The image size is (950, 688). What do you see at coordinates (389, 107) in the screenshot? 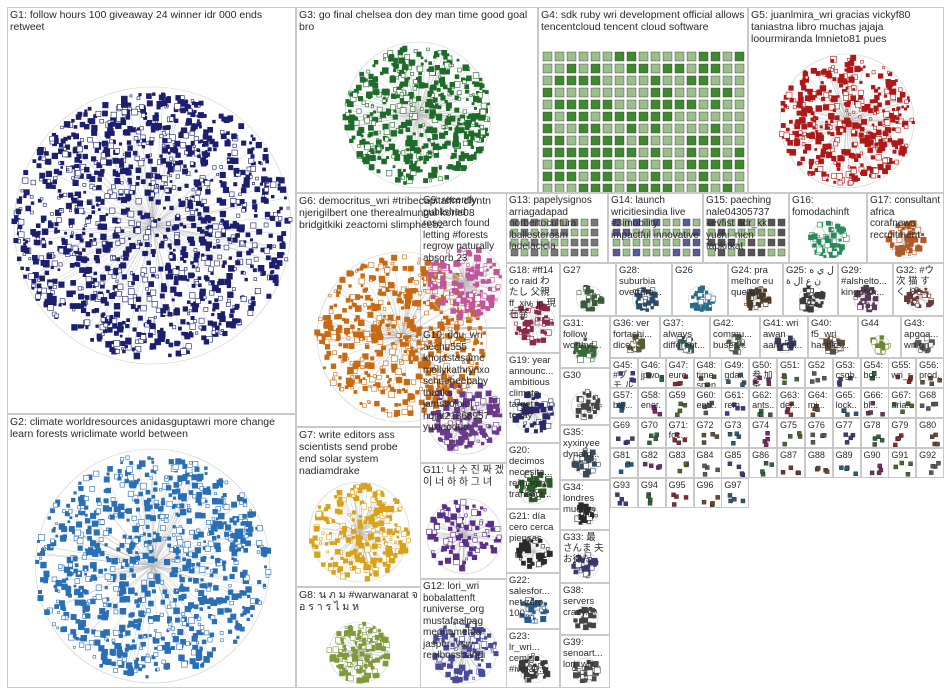
I see `edge` at bounding box center [389, 107].